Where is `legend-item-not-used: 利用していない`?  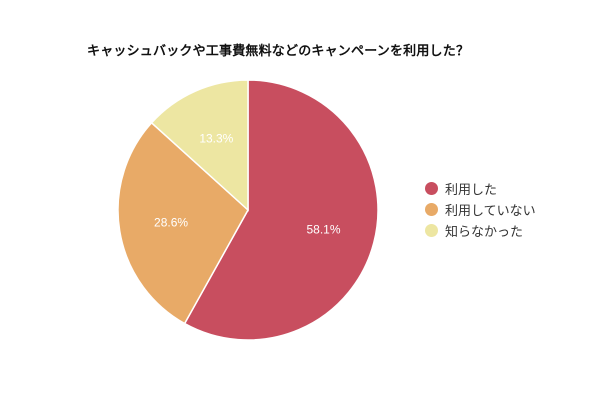 legend-item-not-used: 利用していない is located at coordinates (480, 209).